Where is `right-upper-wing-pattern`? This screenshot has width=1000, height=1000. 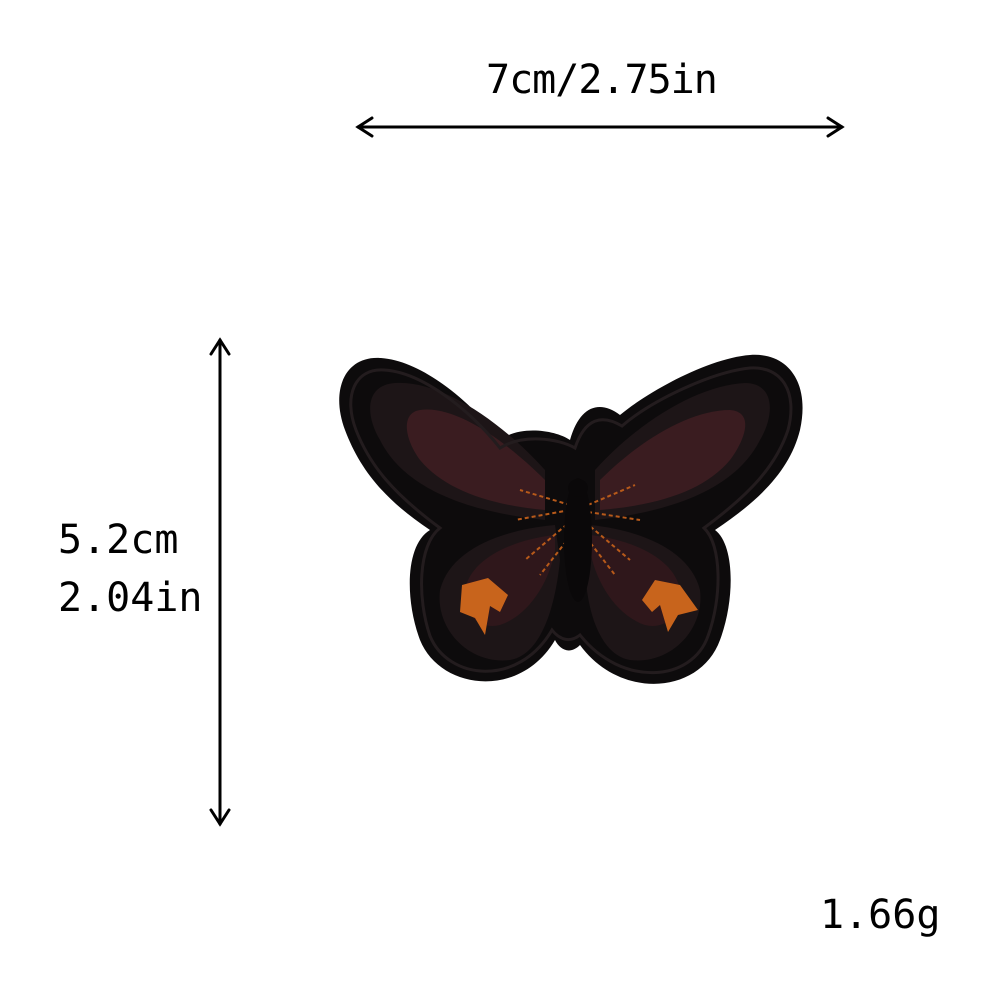 right-upper-wing-pattern is located at coordinates (673, 460).